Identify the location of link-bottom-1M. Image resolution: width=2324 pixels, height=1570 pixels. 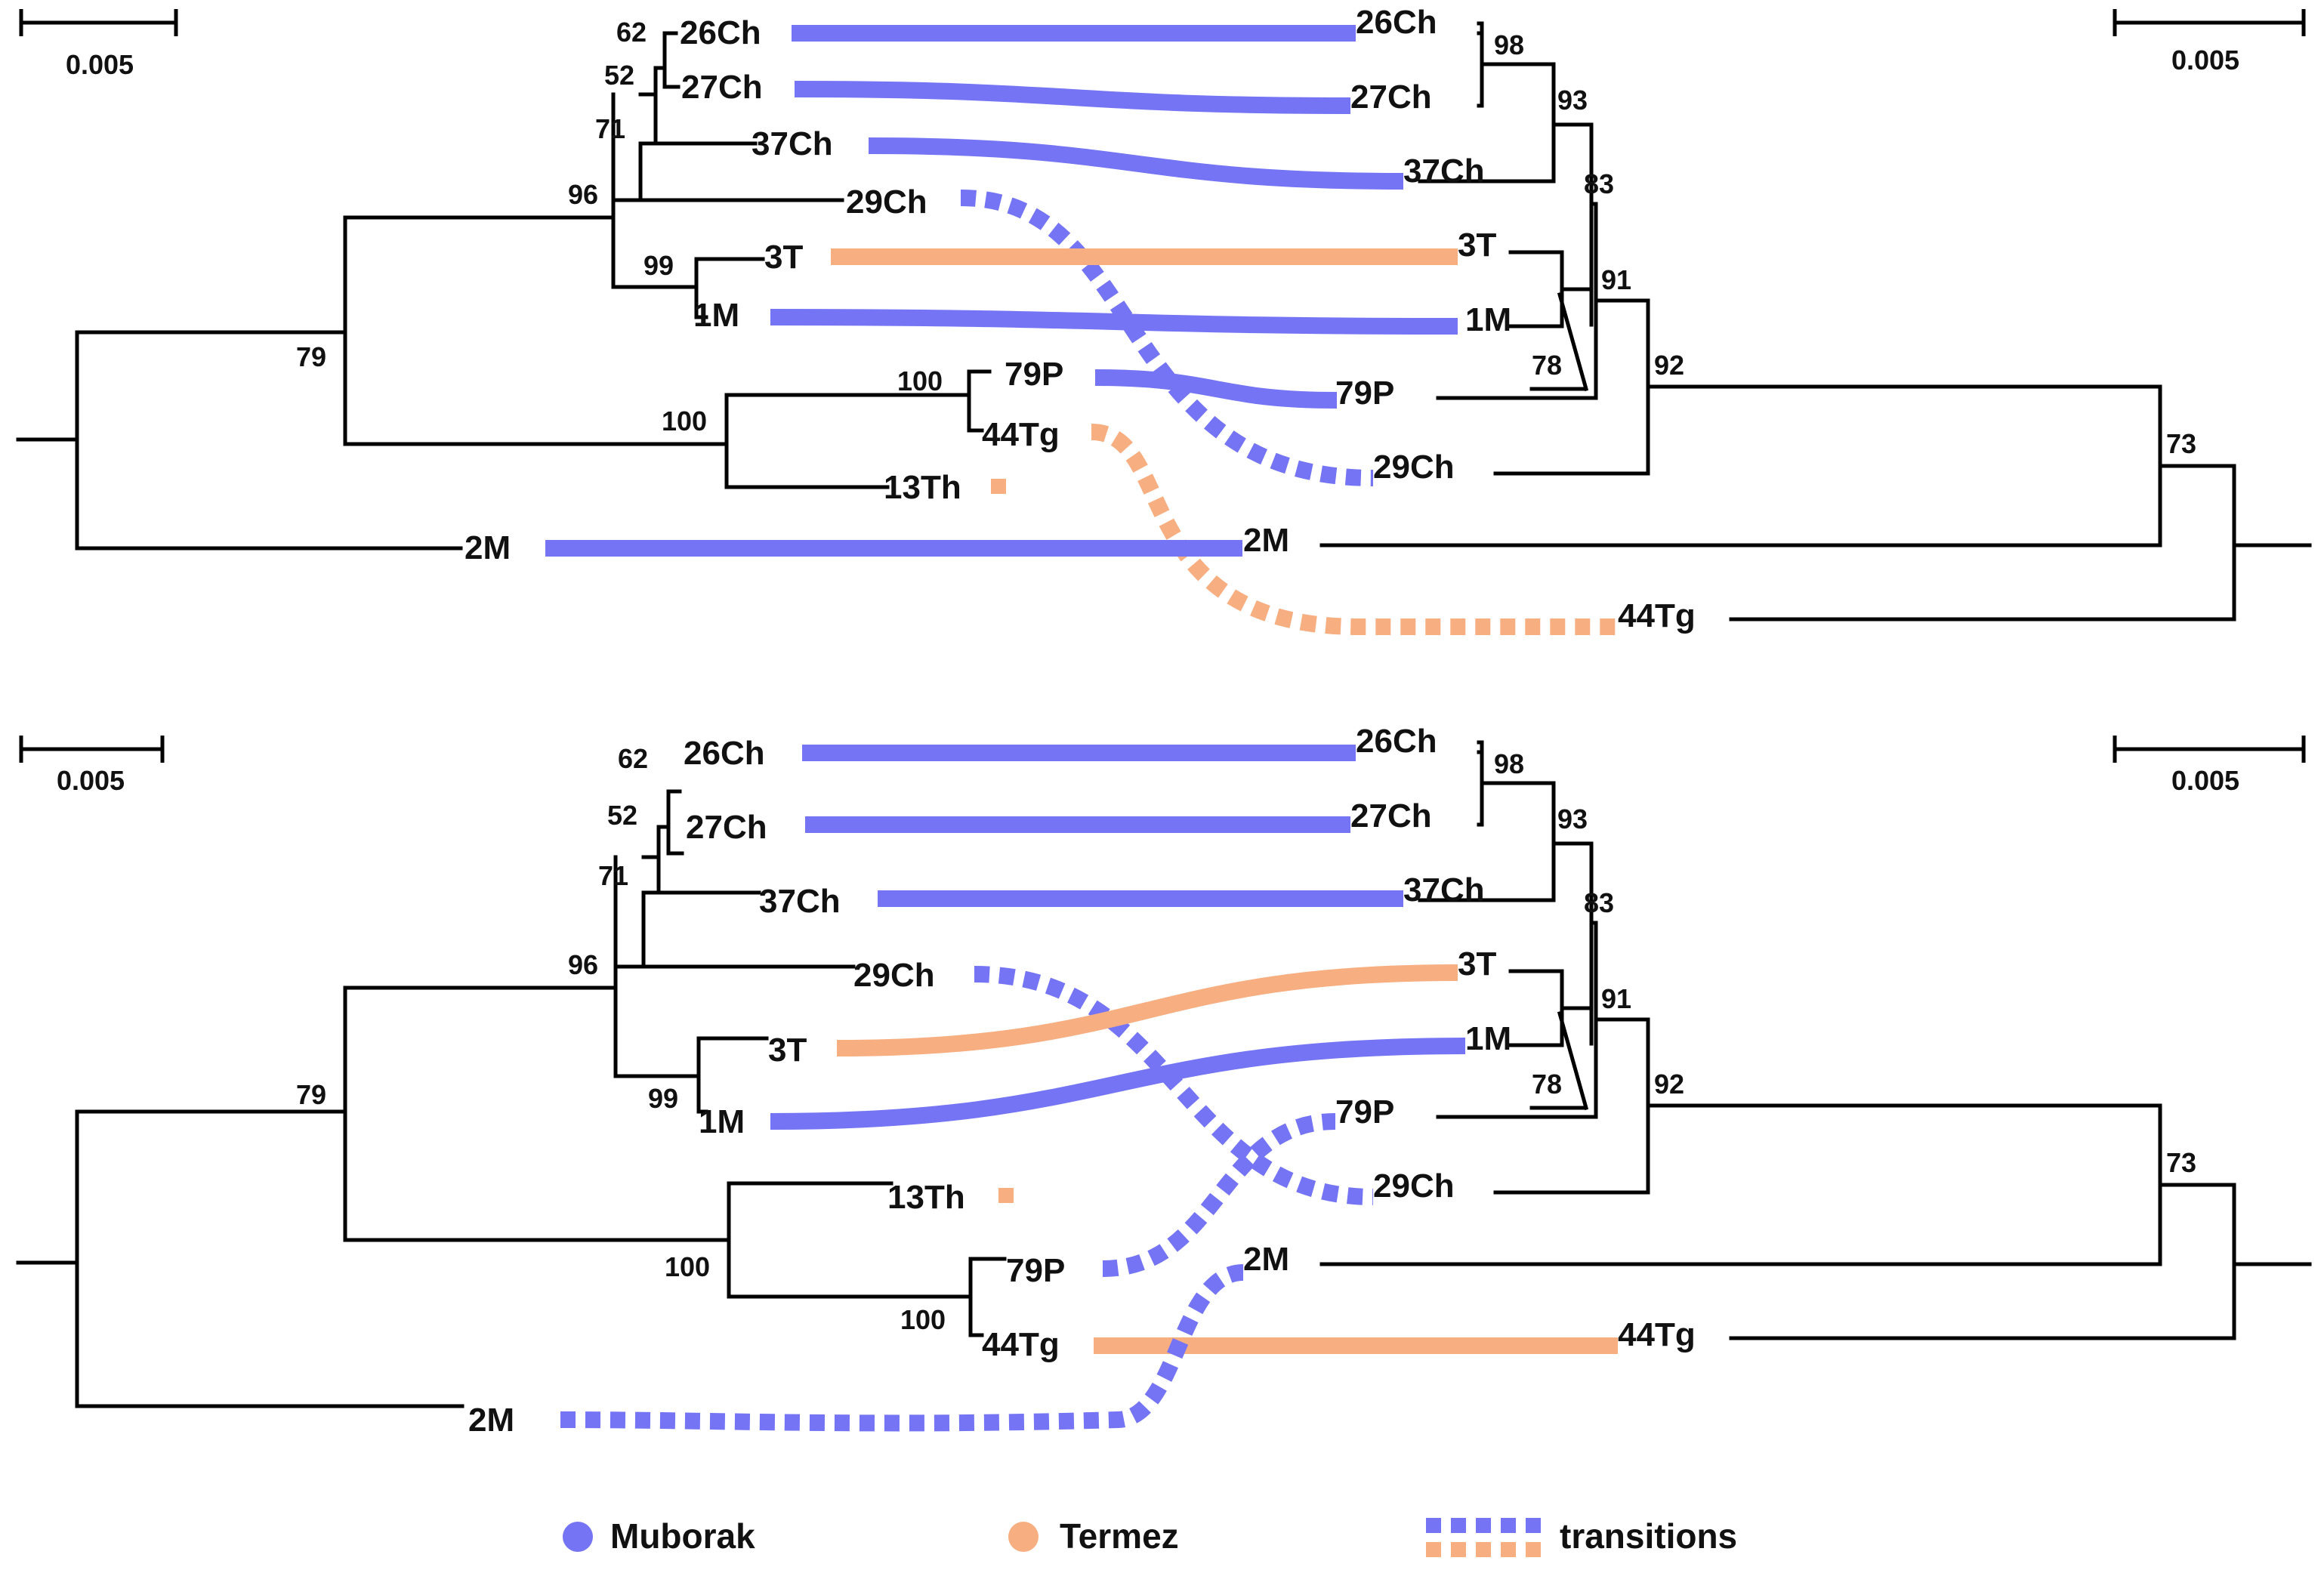
(1118, 1084).